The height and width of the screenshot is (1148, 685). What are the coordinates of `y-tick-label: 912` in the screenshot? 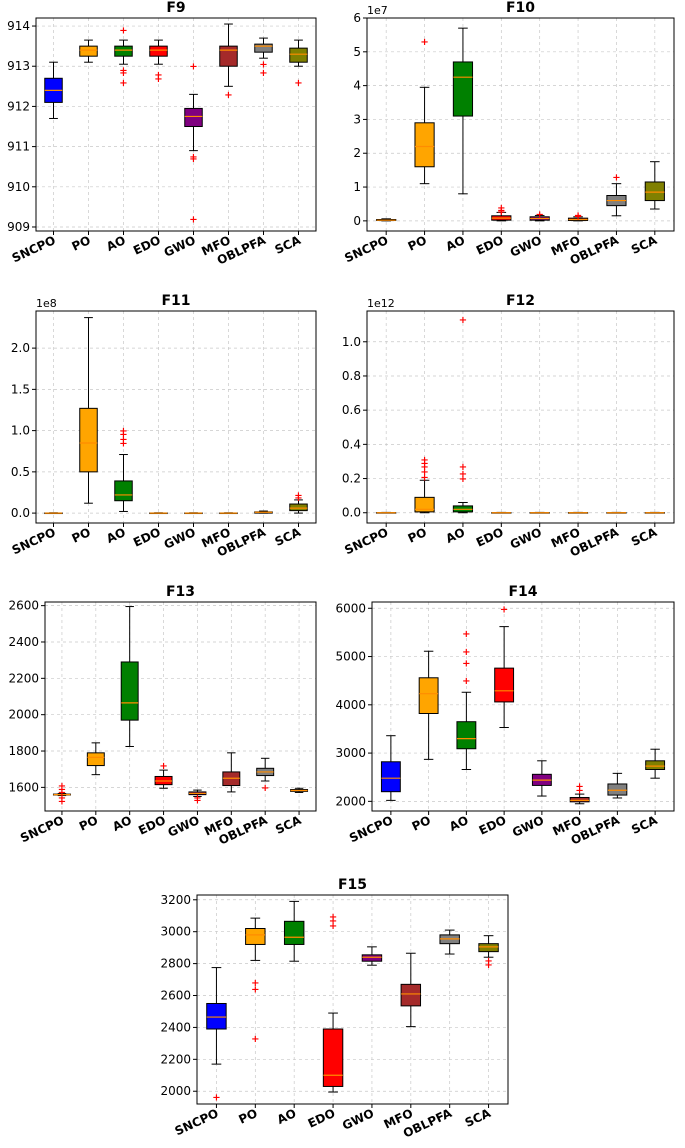 It's located at (18, 106).